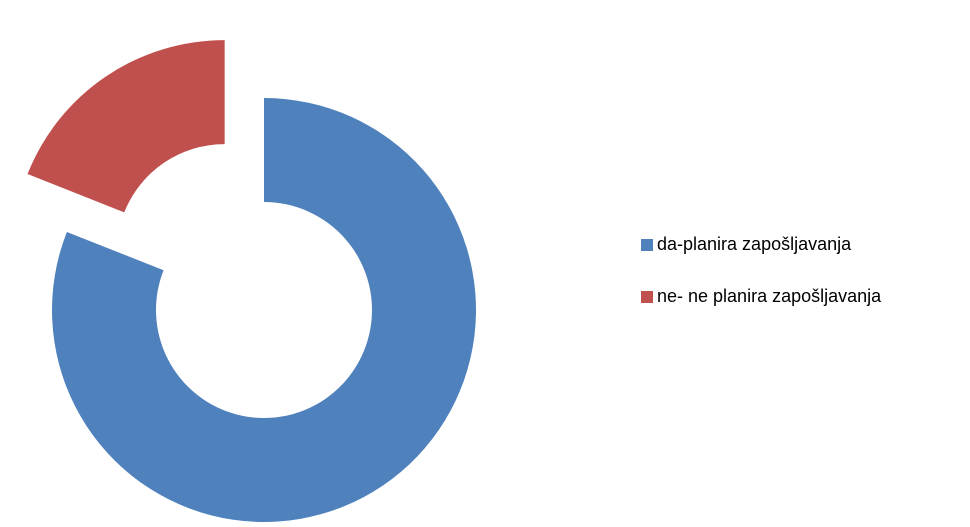  What do you see at coordinates (769, 296) in the screenshot?
I see `legend-label-ne: ne- ne planira zapošljavanja` at bounding box center [769, 296].